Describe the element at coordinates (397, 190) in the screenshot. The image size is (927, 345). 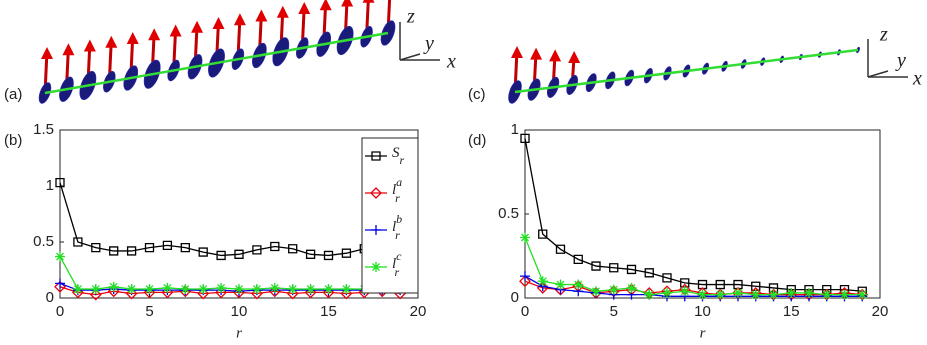
I see `legend-label: la r` at that location.